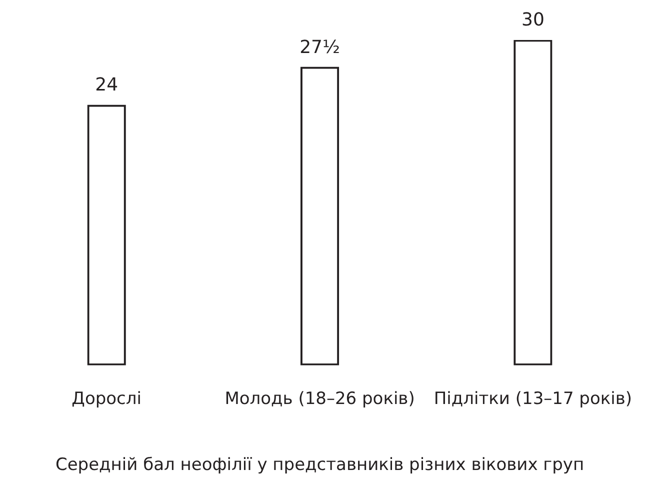  Describe the element at coordinates (319, 465) in the screenshot. I see `x-axis-title: Середній бал неофілії у представників різних вікових груп` at that location.